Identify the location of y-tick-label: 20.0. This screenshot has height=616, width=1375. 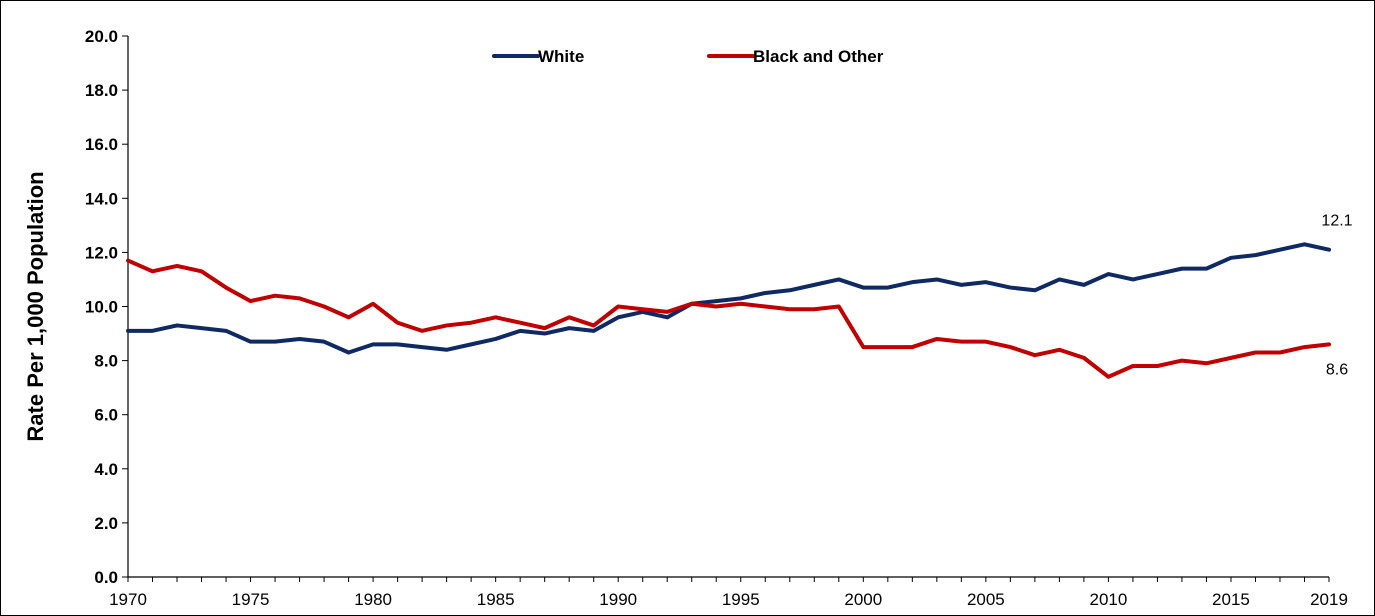
(101, 36).